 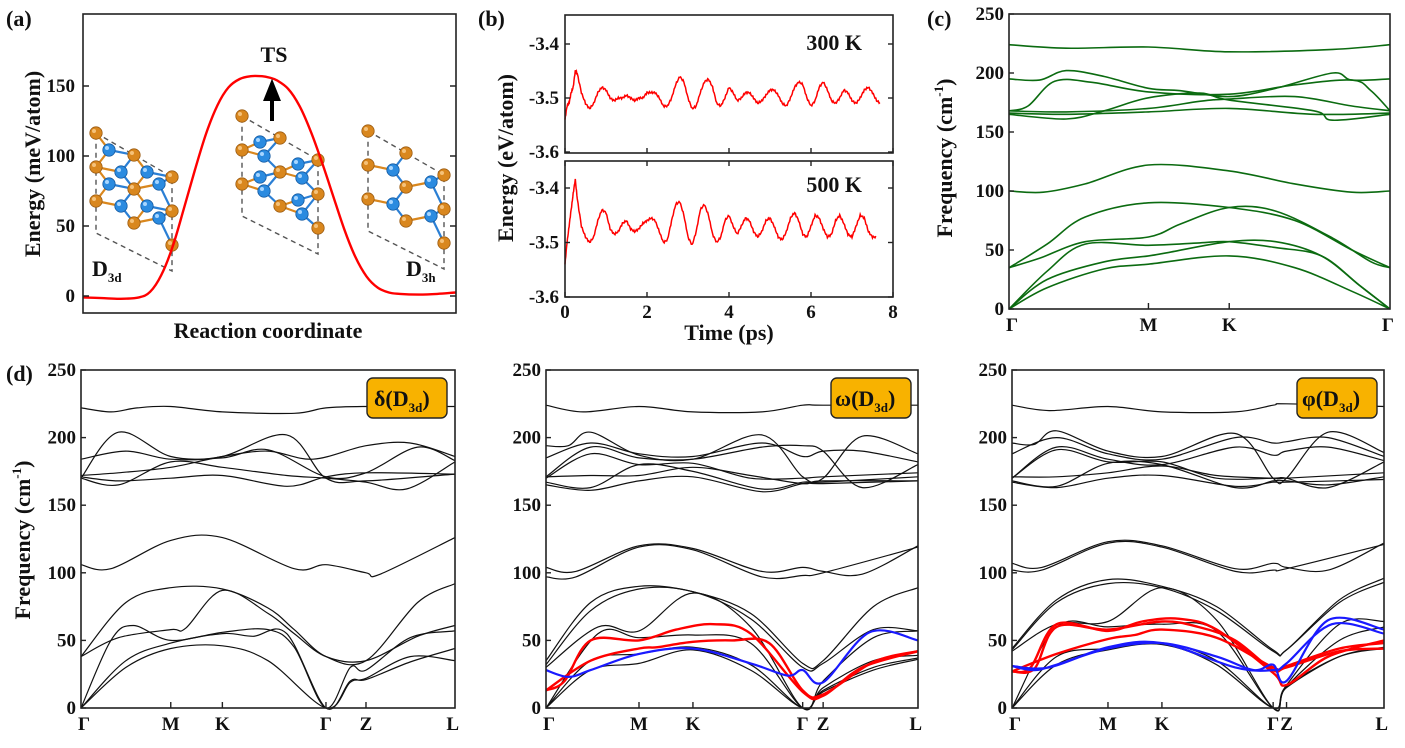 What do you see at coordinates (893, 312) in the screenshot?
I see `x-tick-label: 8` at bounding box center [893, 312].